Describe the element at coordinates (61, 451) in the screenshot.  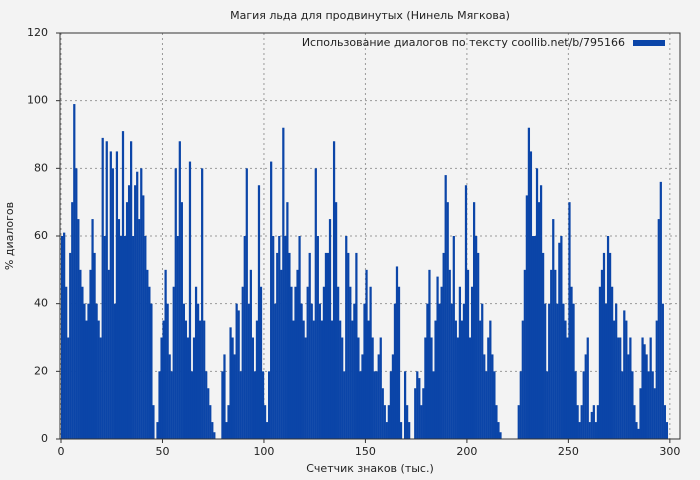
I see `x-tick-label: 0` at that location.